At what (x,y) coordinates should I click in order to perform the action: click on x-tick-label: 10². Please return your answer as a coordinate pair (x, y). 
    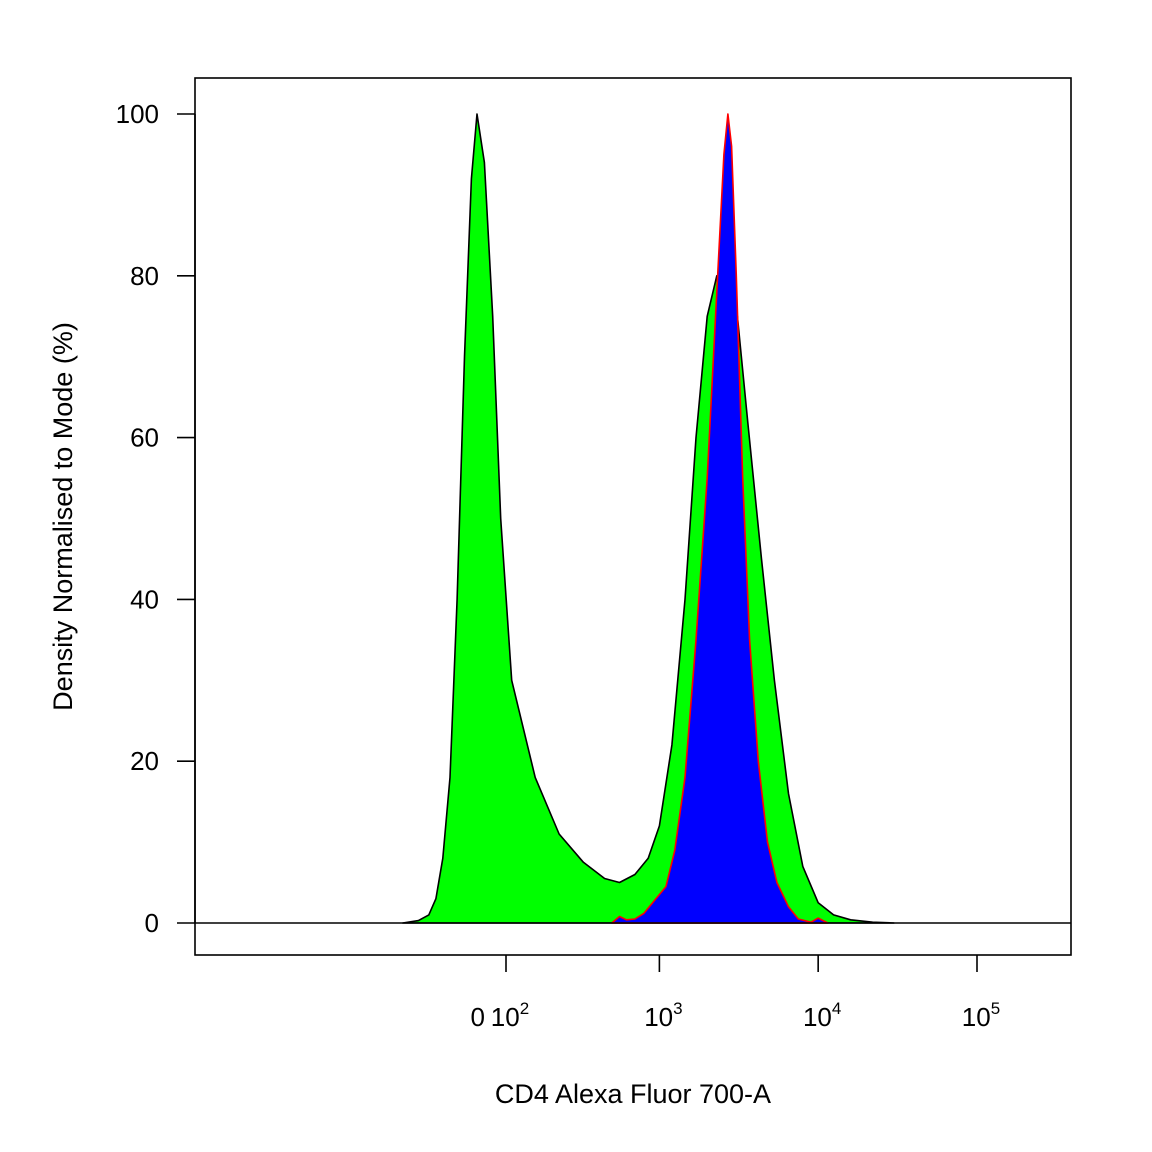
    Looking at the image, I should click on (510, 1015).